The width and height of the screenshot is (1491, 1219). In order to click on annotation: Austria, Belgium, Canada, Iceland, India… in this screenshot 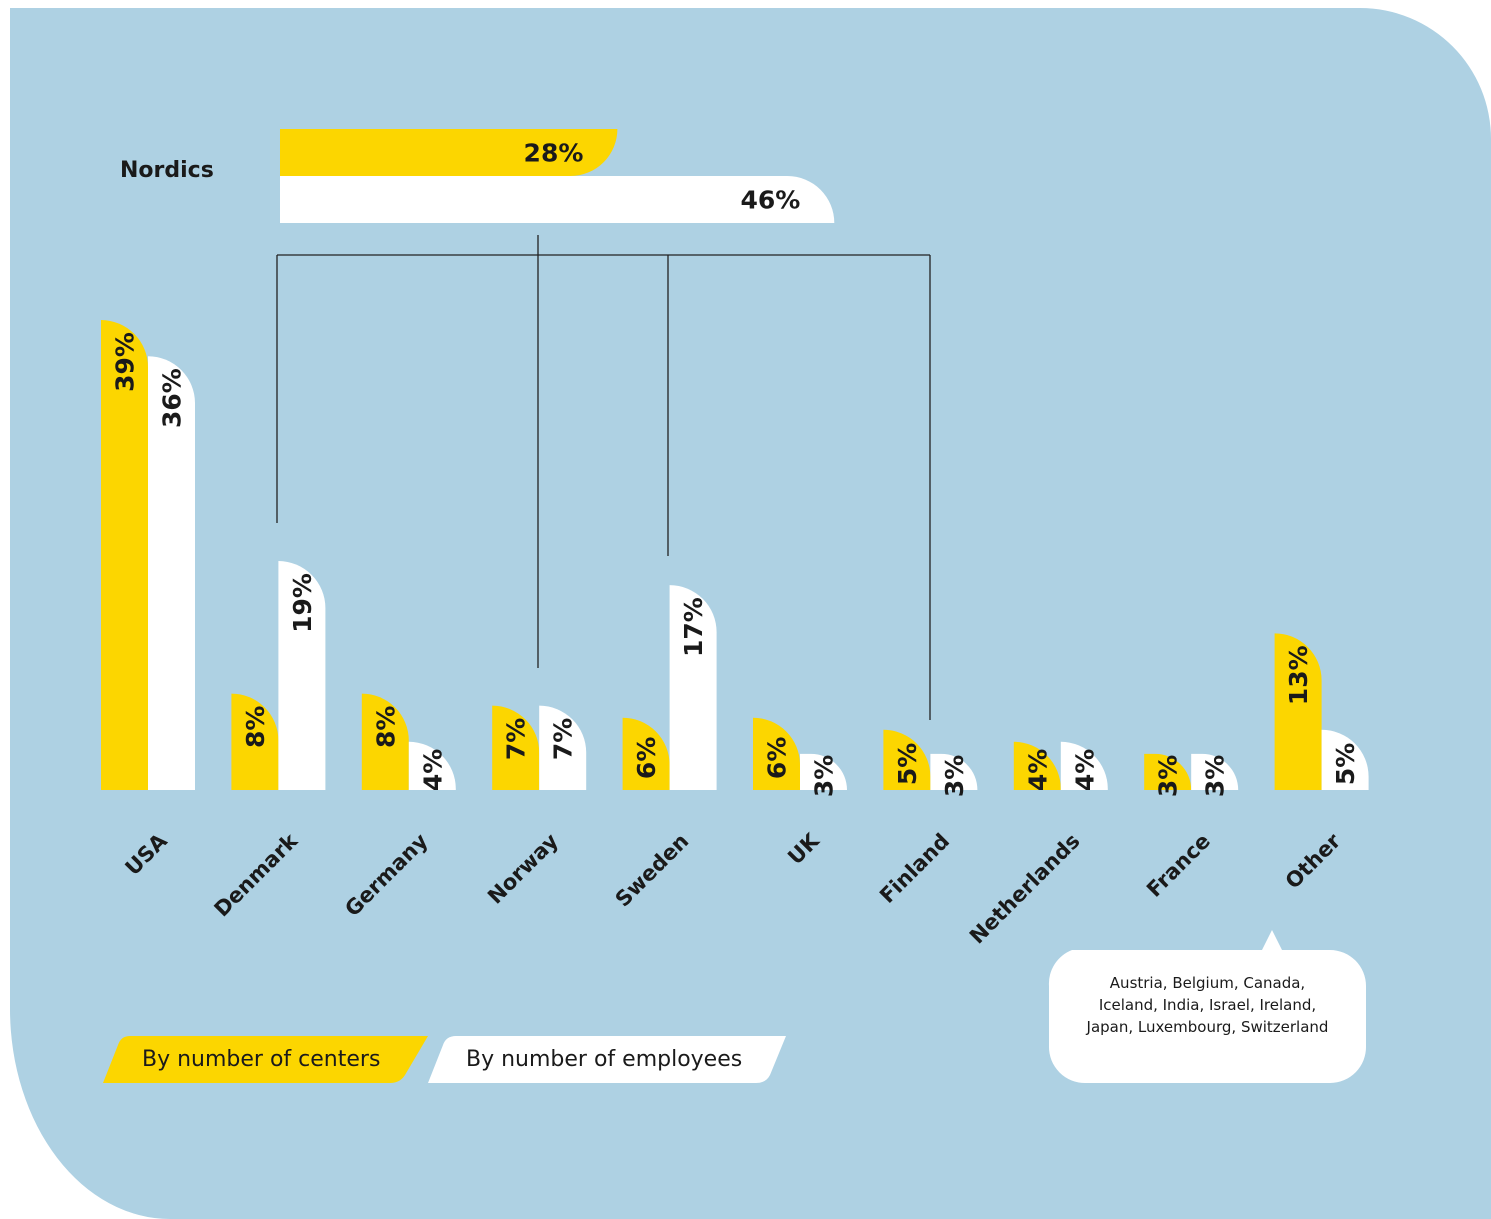, I will do `click(1207, 1005)`.